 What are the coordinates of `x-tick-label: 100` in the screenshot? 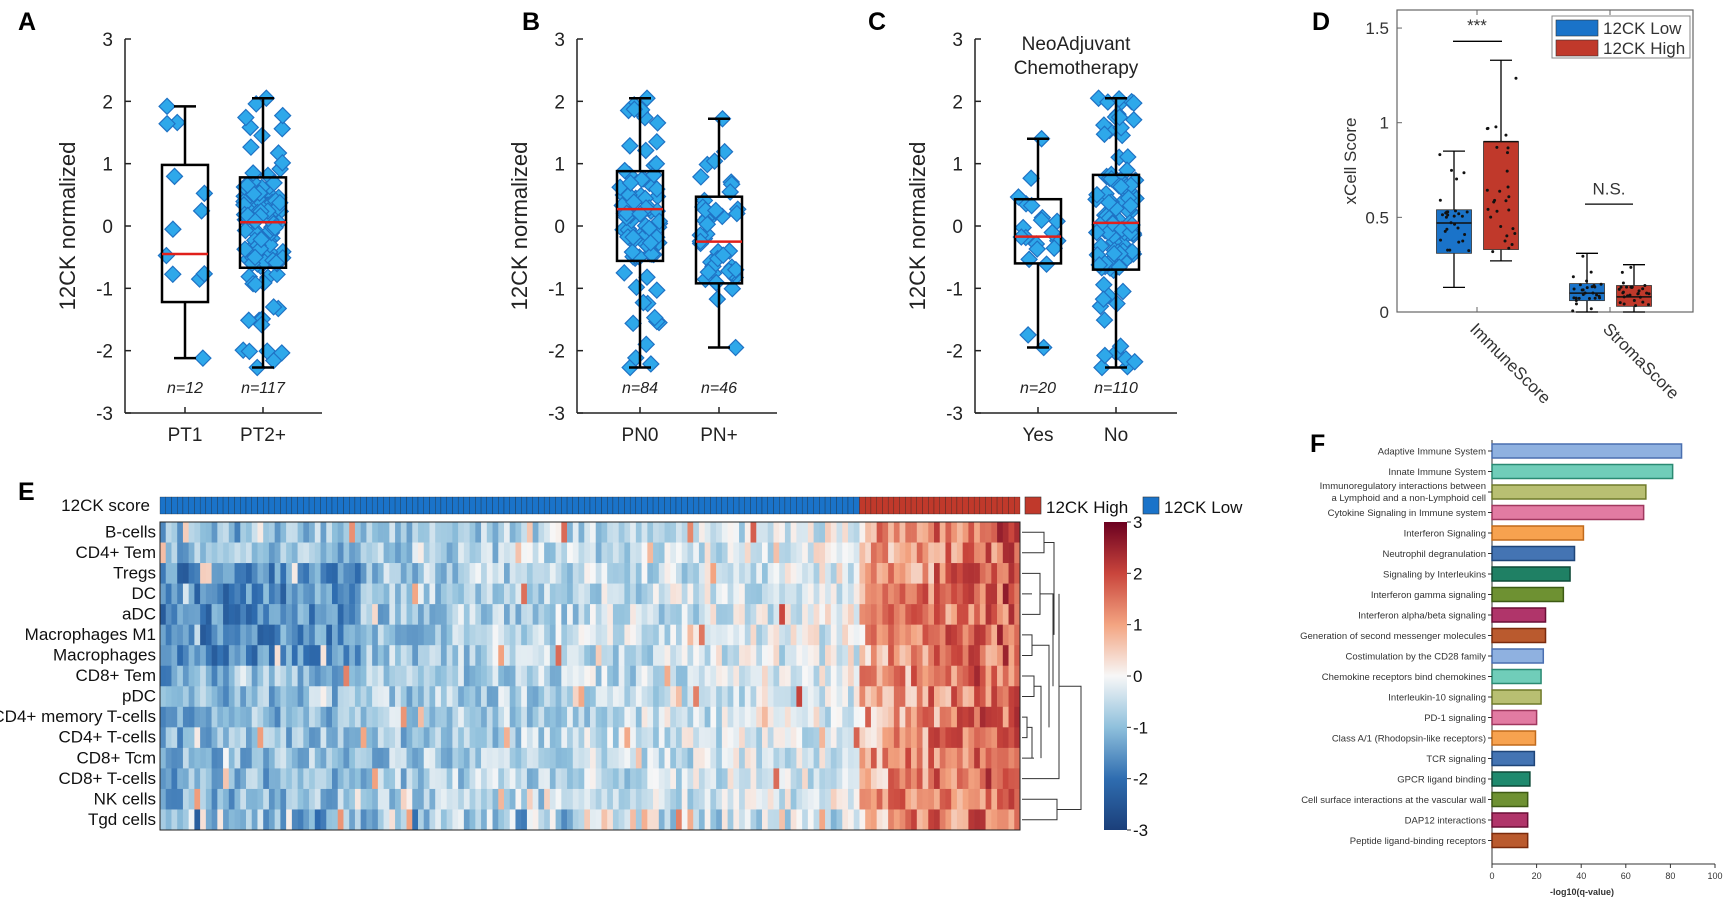 It's located at (1714, 876).